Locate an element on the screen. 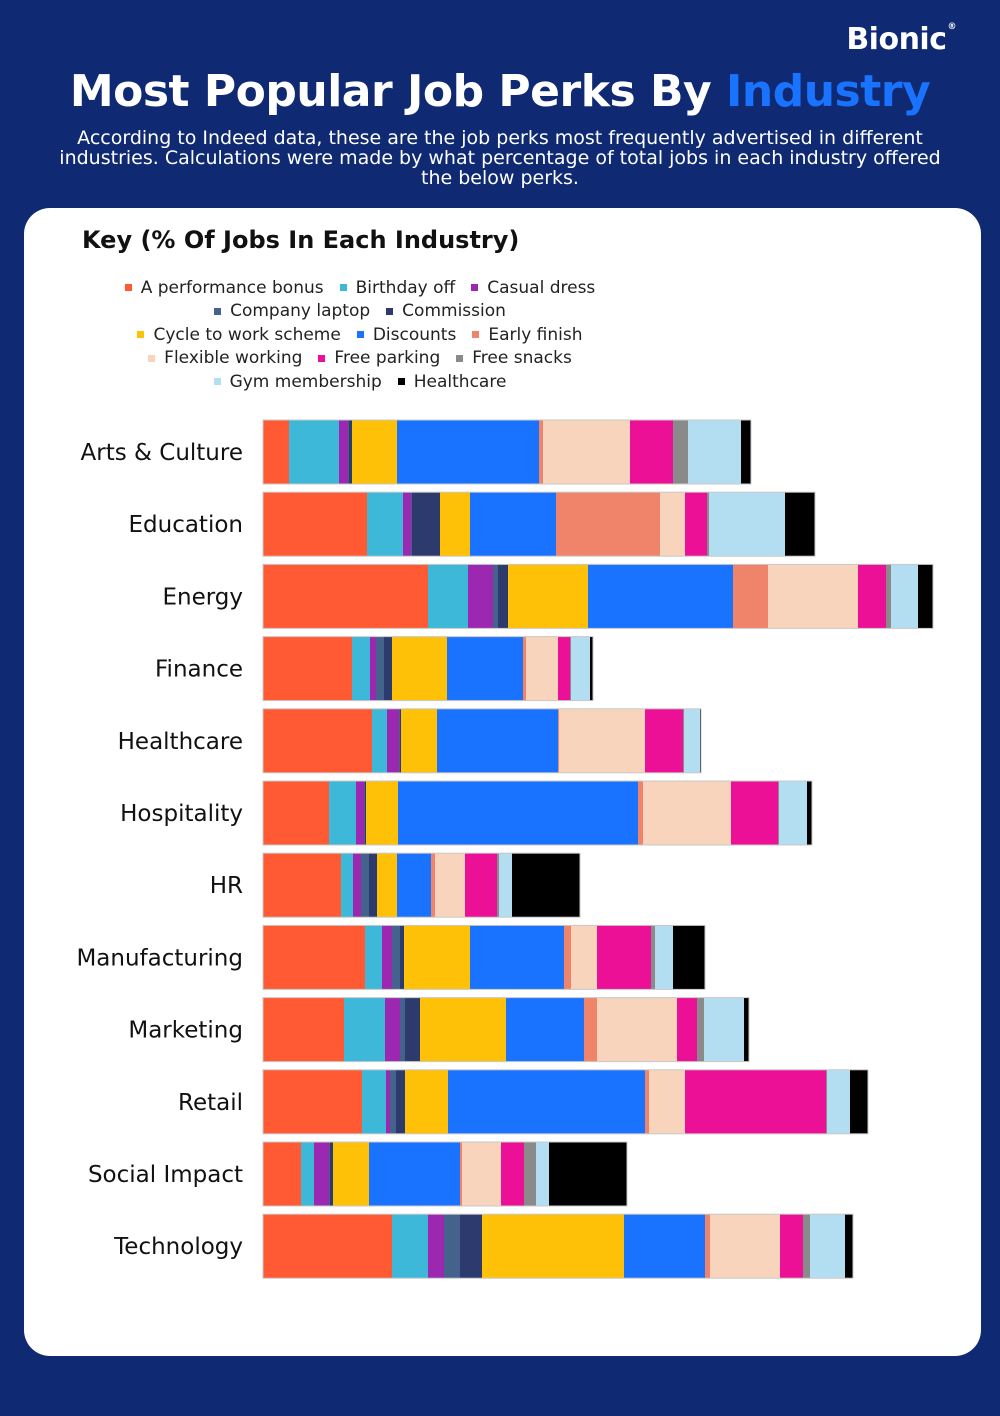 Image resolution: width=1000 pixels, height=1416 pixels. bar-finance-flexible-working is located at coordinates (542, 668).